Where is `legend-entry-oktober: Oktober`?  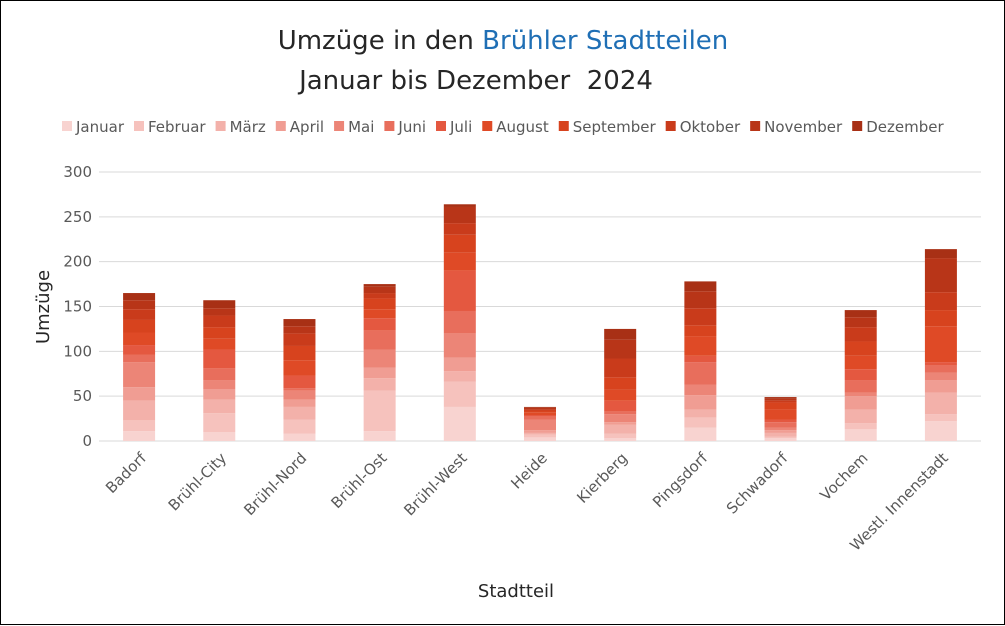 legend-entry-oktober: Oktober is located at coordinates (703, 127).